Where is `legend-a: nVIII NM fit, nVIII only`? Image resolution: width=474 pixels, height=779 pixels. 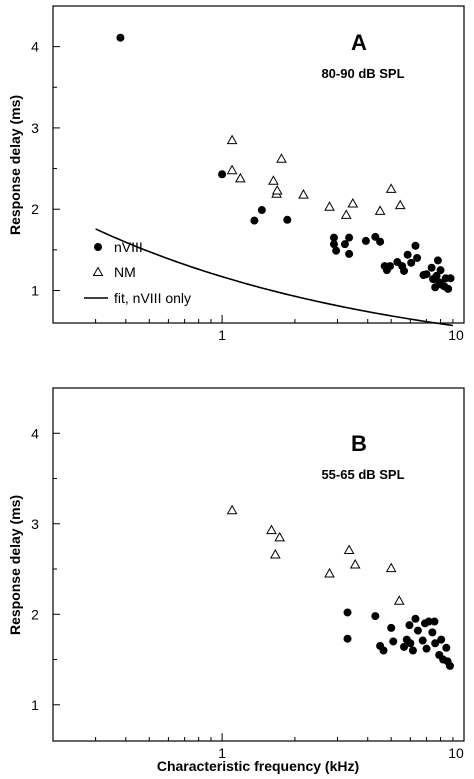 legend-a: nVIII NM fit, nVIII only is located at coordinates (137, 272).